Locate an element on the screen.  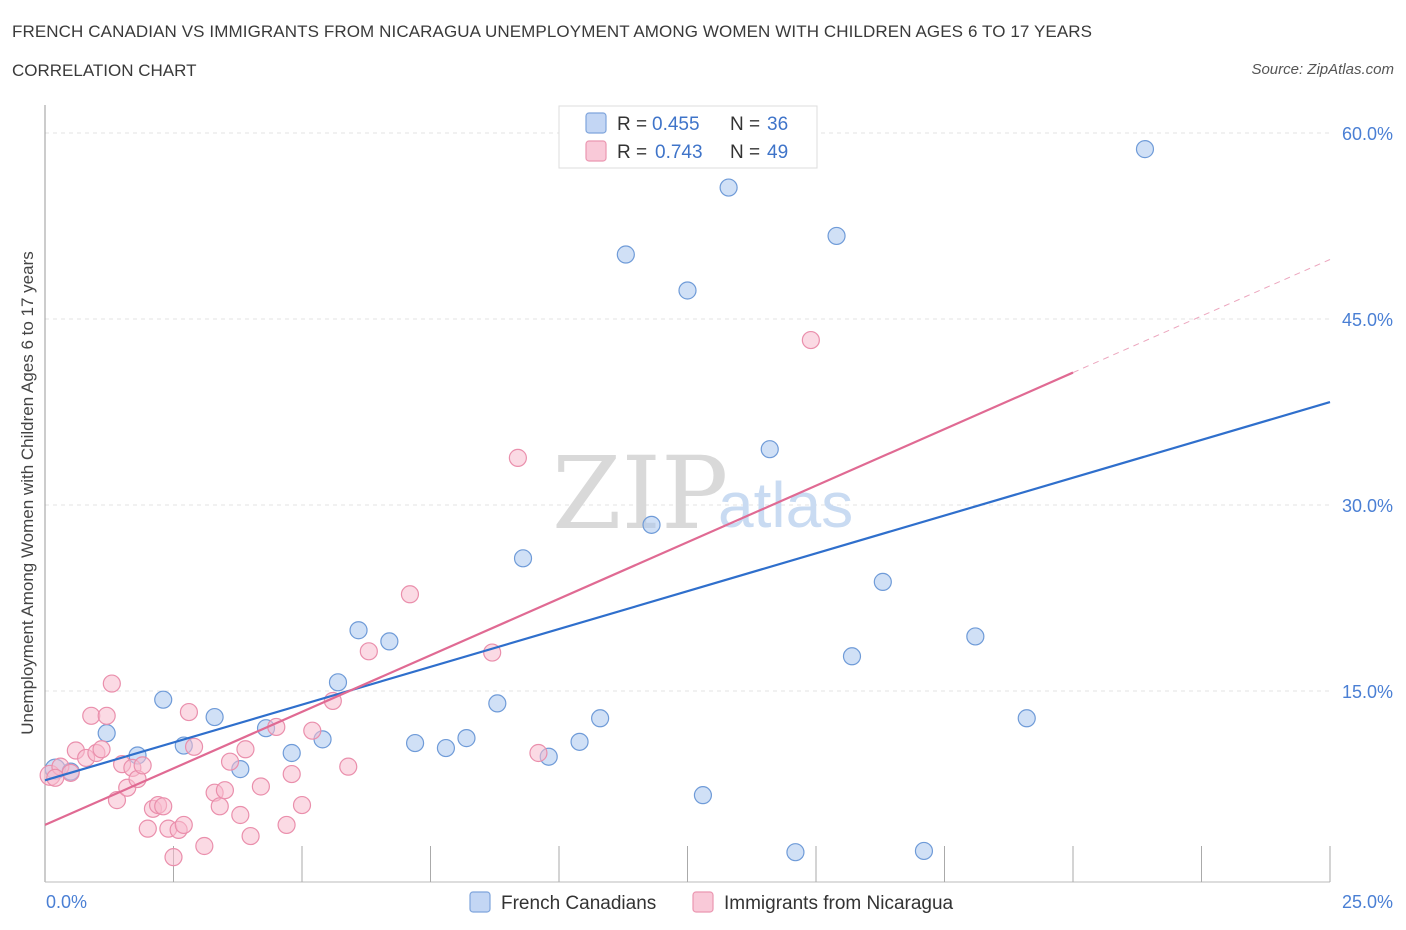
y-tick-label-2: 45.0% is located at coordinates (1367, 320).